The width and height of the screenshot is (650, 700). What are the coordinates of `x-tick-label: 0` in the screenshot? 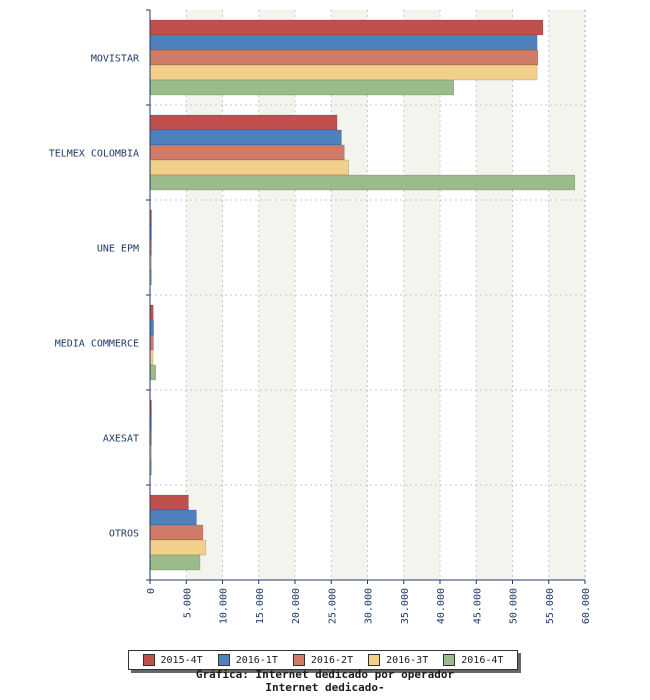 It's located at (151, 591).